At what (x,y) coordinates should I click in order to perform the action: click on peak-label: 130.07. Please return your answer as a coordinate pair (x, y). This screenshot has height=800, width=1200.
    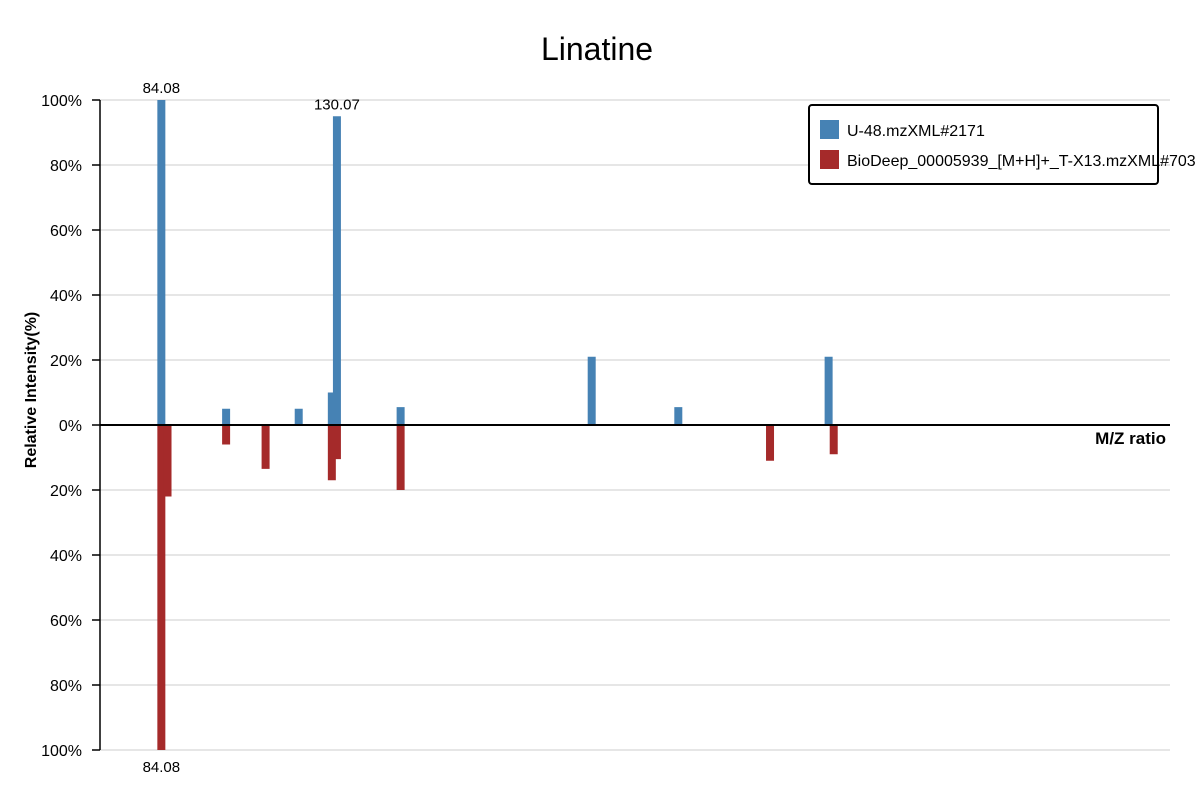
    Looking at the image, I should click on (337, 104).